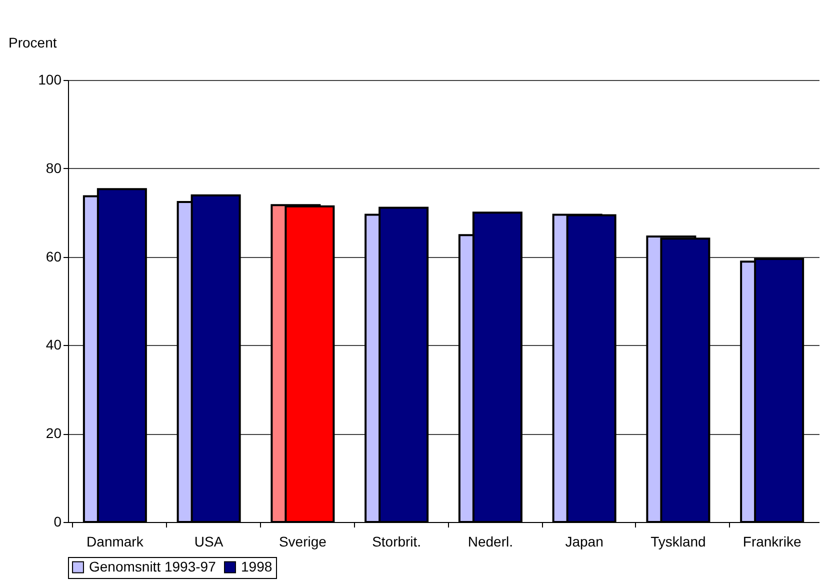 The image size is (823, 585). Describe the element at coordinates (491, 542) in the screenshot. I see `x-tick-label: Nederl.` at that location.